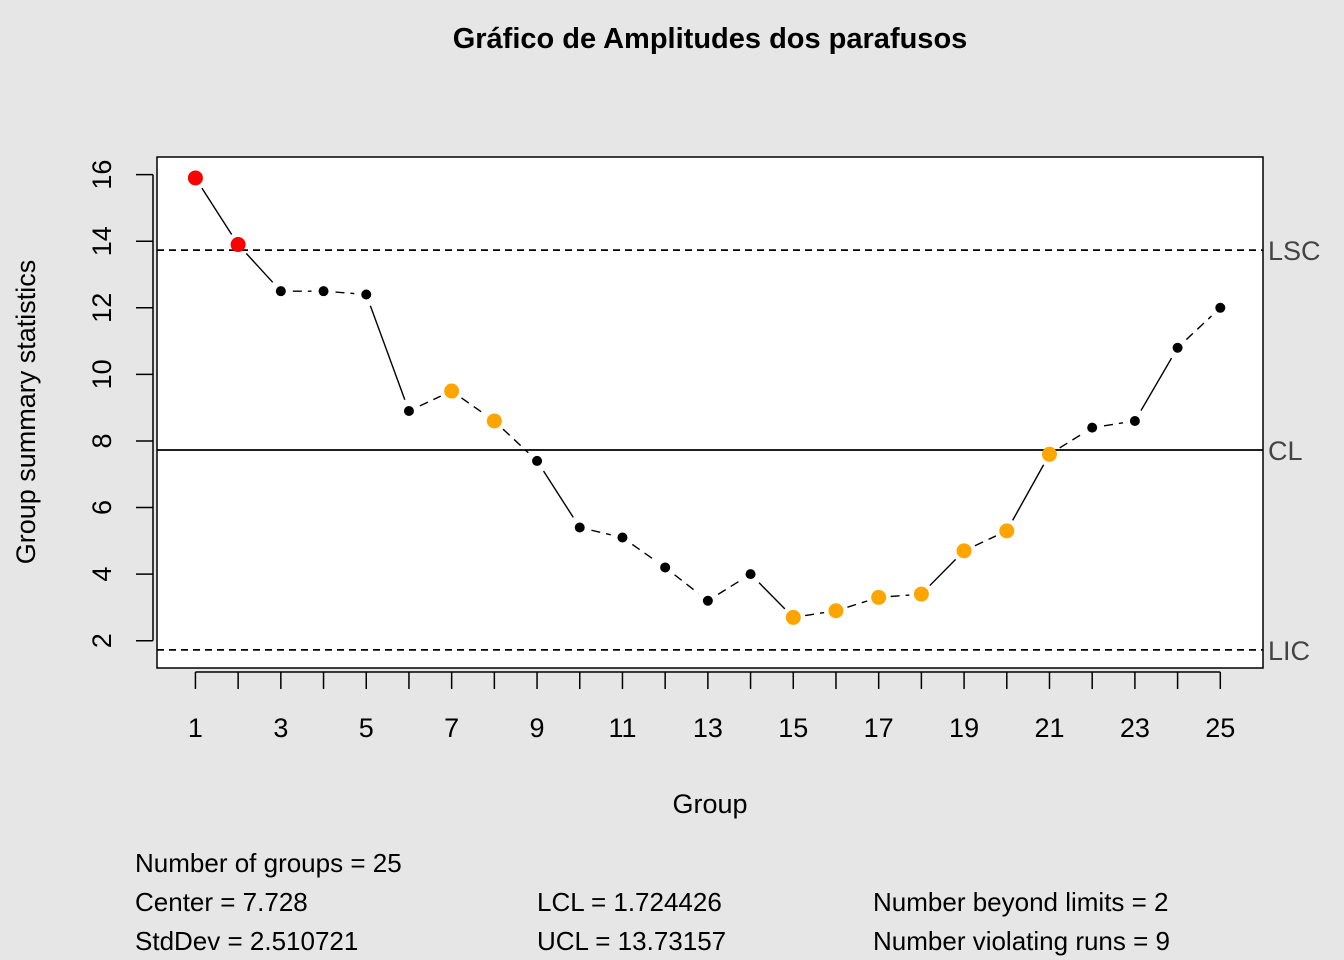 The width and height of the screenshot is (1344, 960). I want to click on y-tick-label: 10, so click(102, 374).